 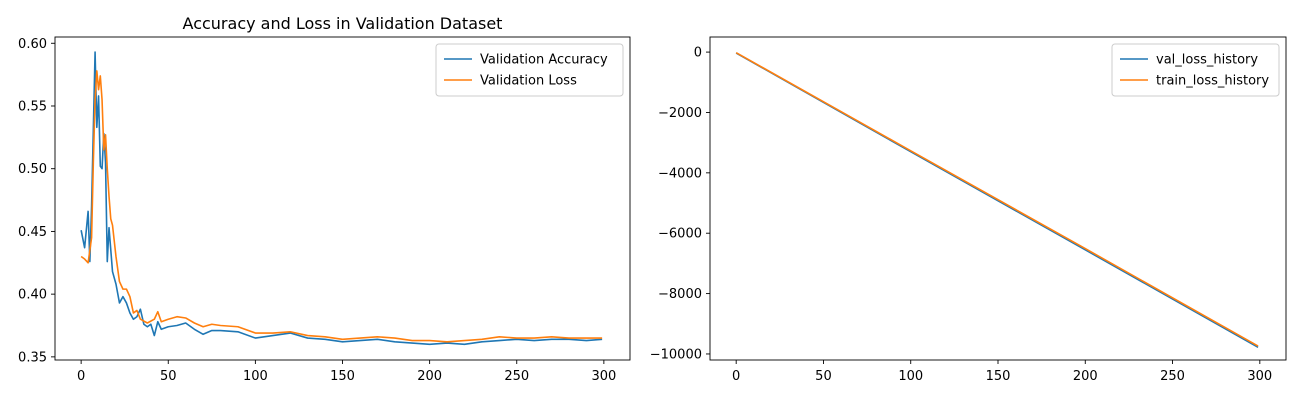 What do you see at coordinates (32, 169) in the screenshot?
I see `y-tick-label: 0.50` at bounding box center [32, 169].